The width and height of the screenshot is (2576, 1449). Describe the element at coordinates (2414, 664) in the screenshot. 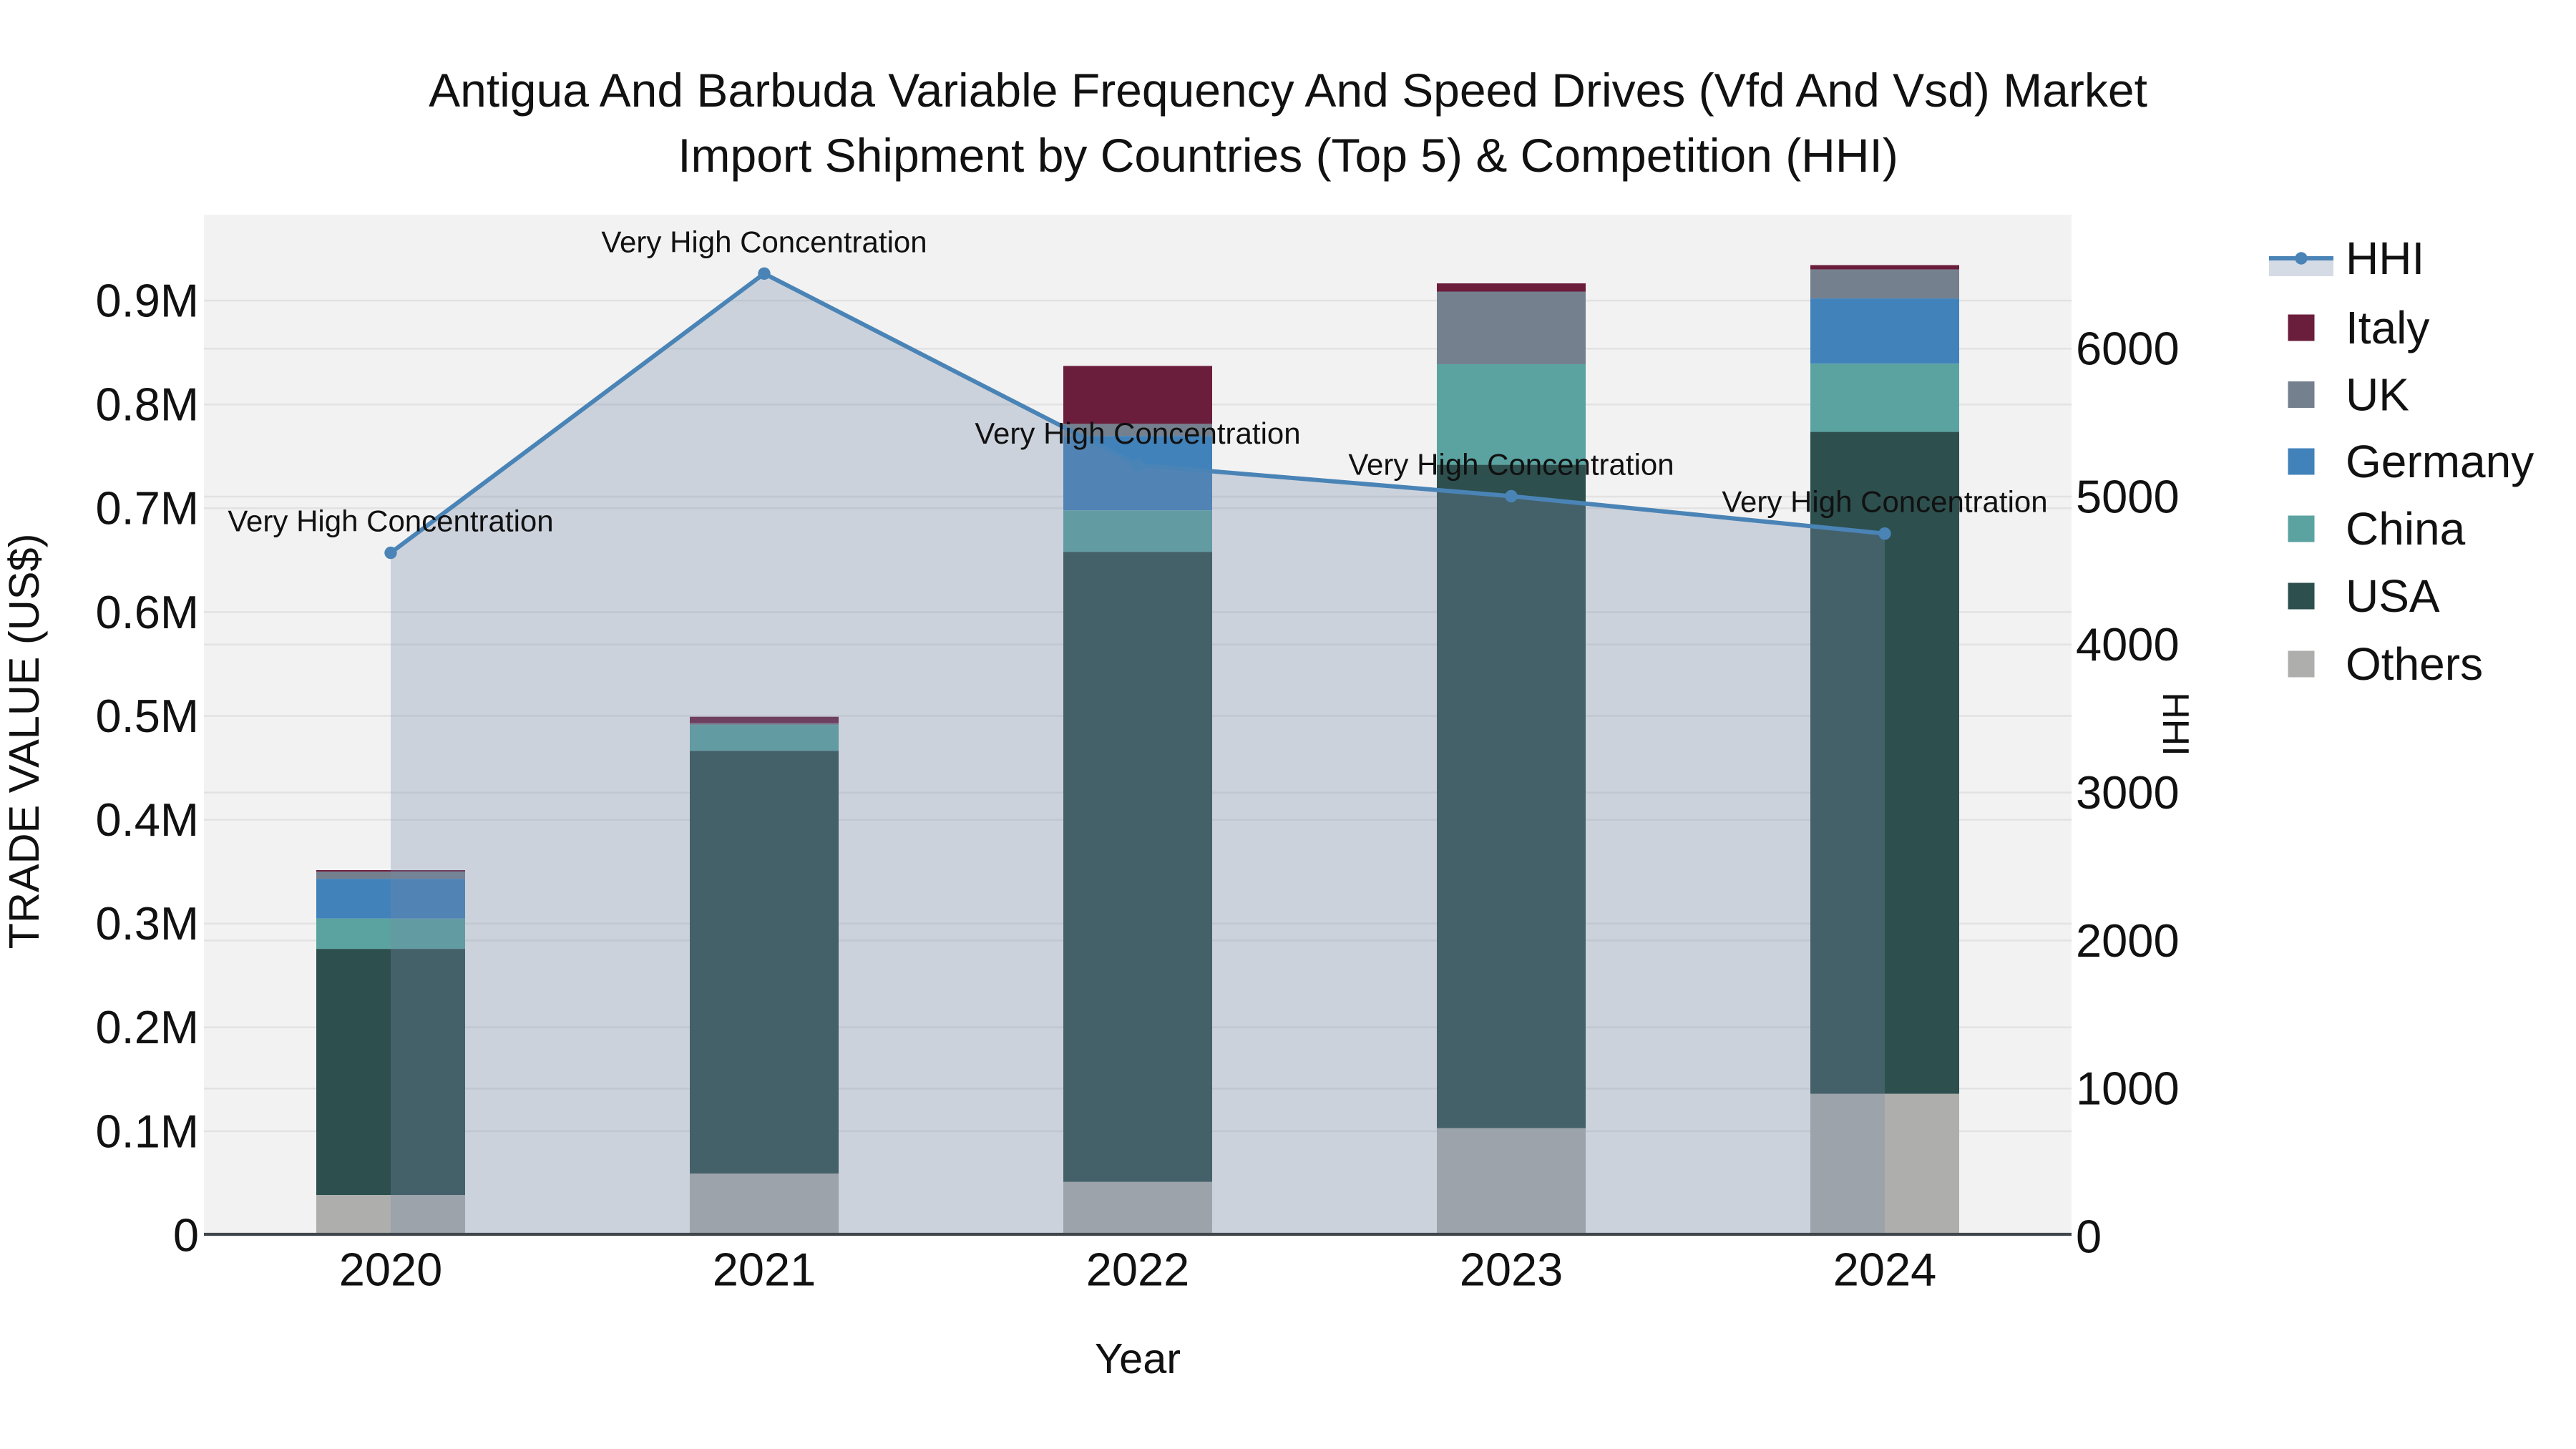

I see `svg-text: Others` at that location.